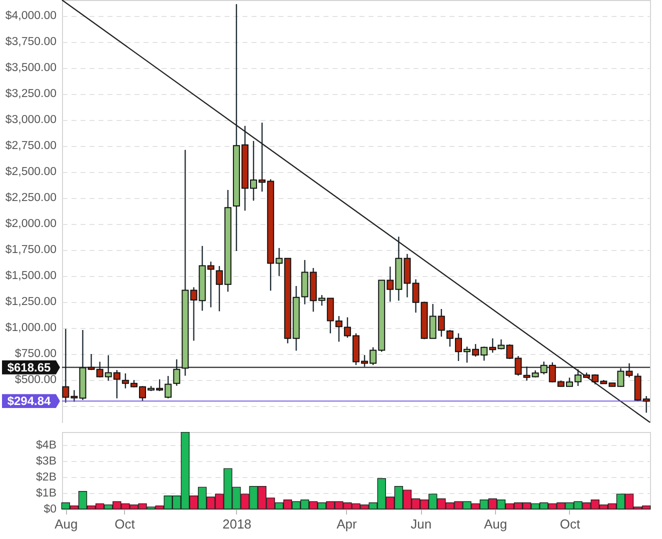  I want to click on y-tick-label: $2,250.00, so click(30, 198).